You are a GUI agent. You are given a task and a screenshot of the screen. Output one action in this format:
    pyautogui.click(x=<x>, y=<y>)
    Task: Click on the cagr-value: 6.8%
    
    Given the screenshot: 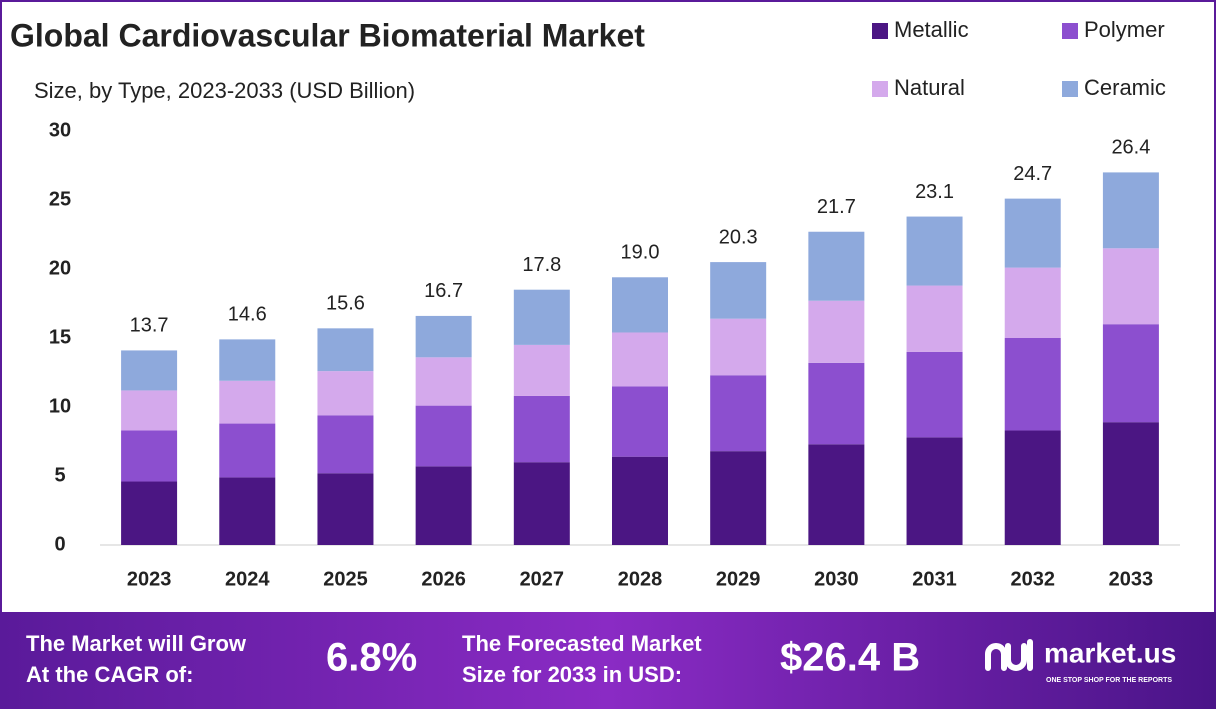 What is the action you would take?
    pyautogui.click(x=371, y=658)
    